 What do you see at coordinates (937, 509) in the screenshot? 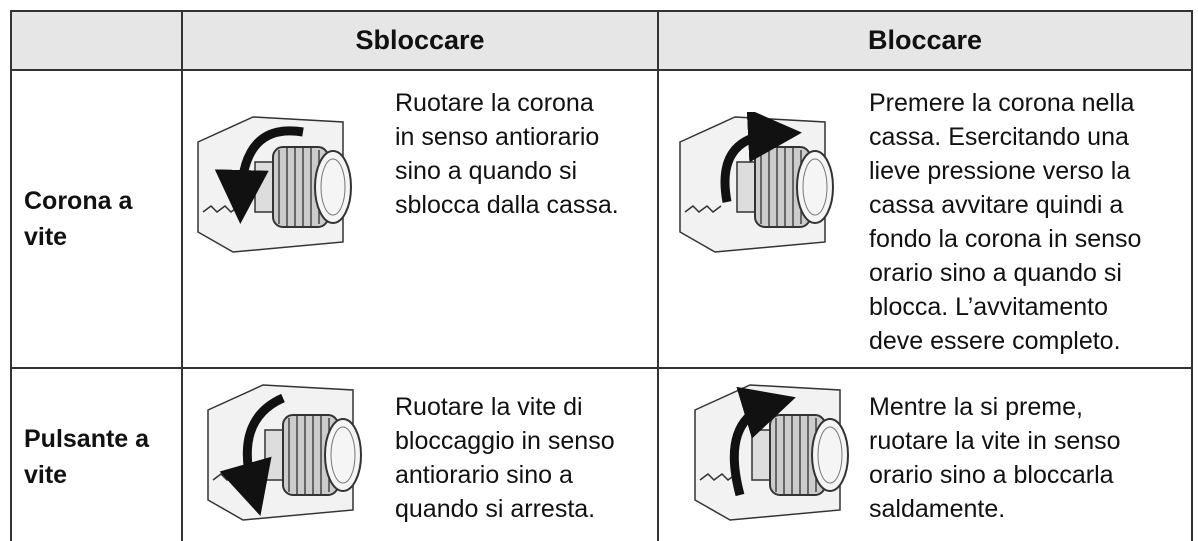
I see `text-line: saldamente.` at bounding box center [937, 509].